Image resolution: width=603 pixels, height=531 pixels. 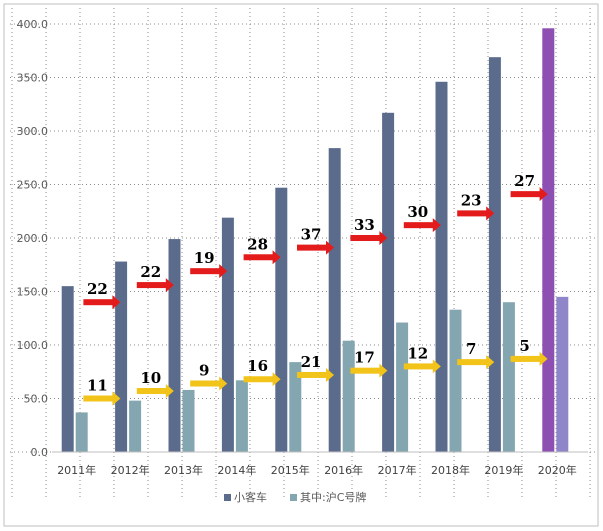 I want to click on x-tick-label: 2017年, so click(x=397, y=470).